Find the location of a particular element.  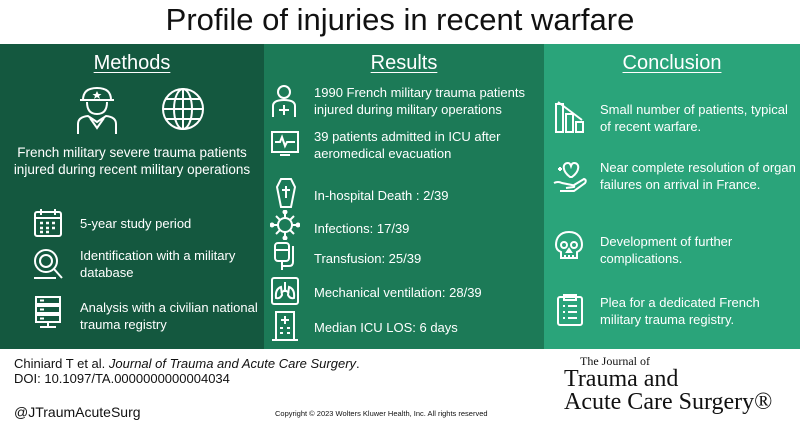

results-item-4: Infections: 17/39 is located at coordinates (362, 228).